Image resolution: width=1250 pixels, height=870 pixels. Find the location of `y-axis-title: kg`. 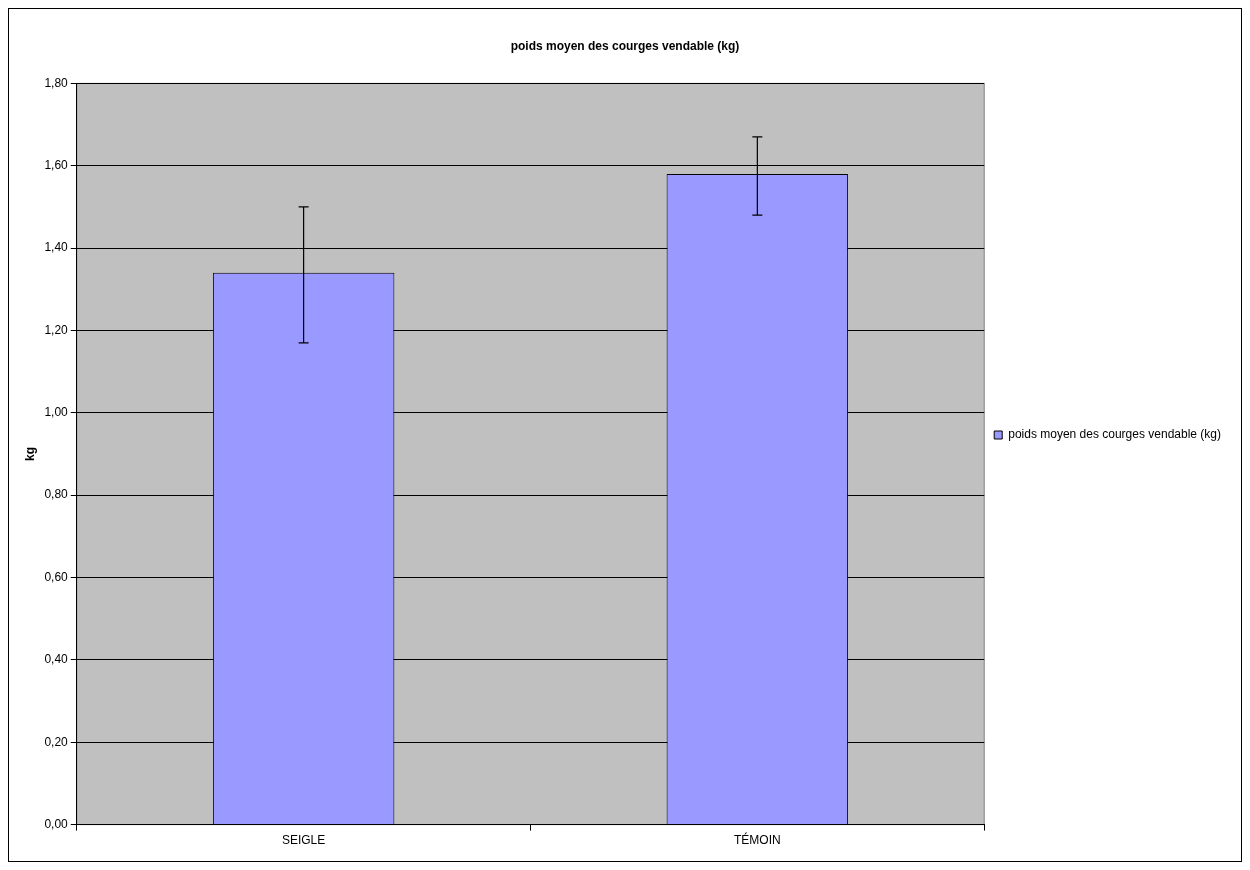

y-axis-title: kg is located at coordinates (29, 454).